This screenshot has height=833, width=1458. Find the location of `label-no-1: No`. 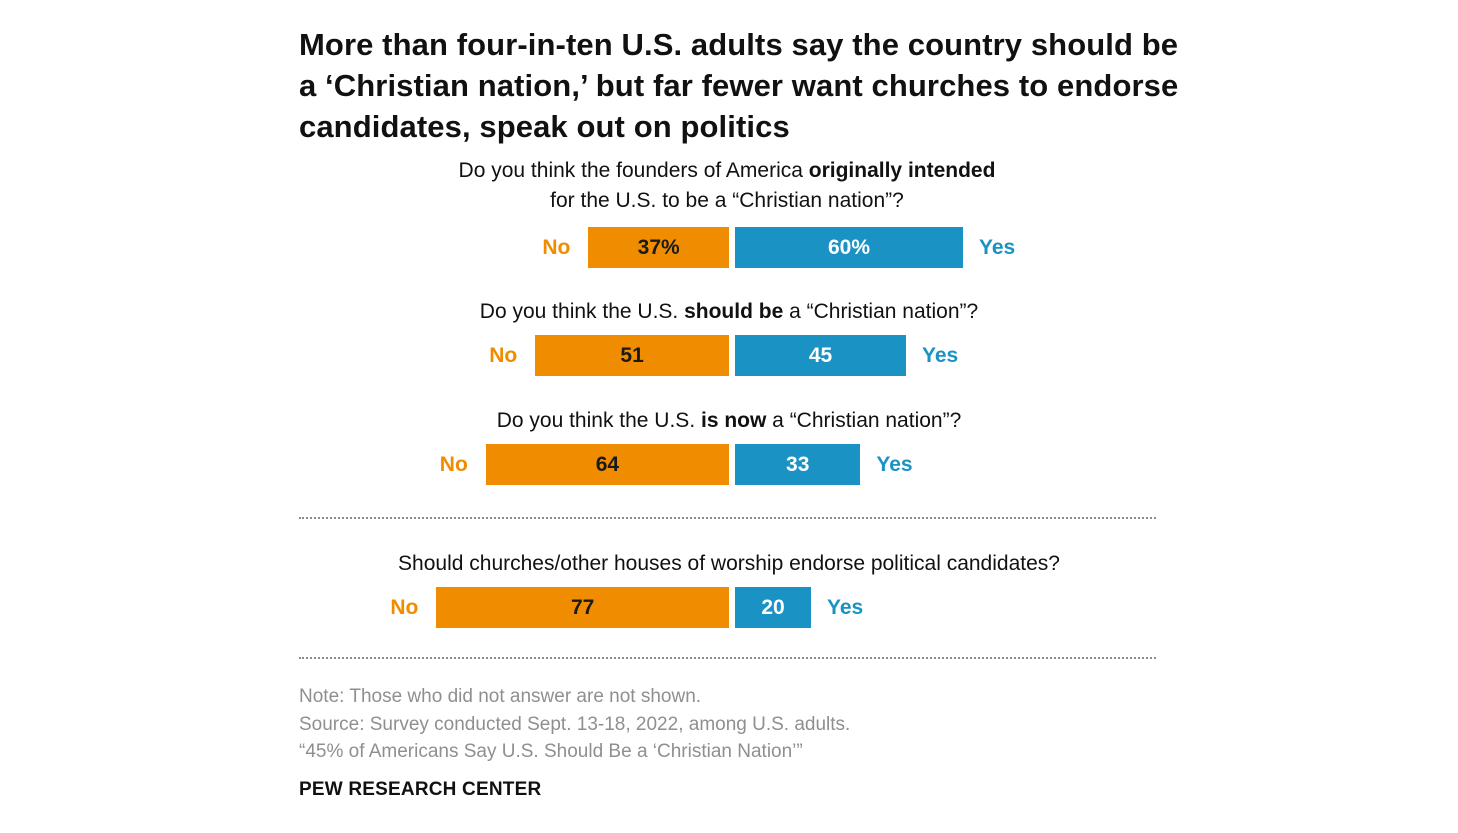

label-no-1: No is located at coordinates (556, 247).